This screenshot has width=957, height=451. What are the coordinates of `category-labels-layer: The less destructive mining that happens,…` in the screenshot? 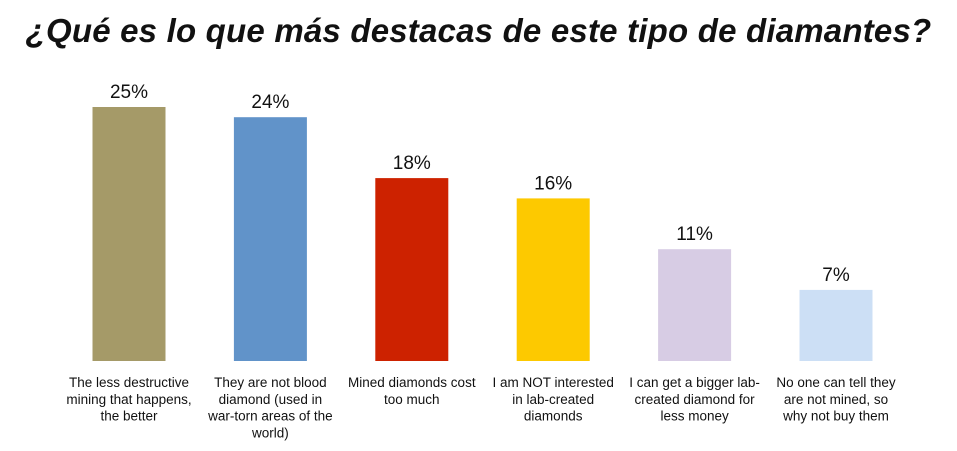 It's located at (481, 407).